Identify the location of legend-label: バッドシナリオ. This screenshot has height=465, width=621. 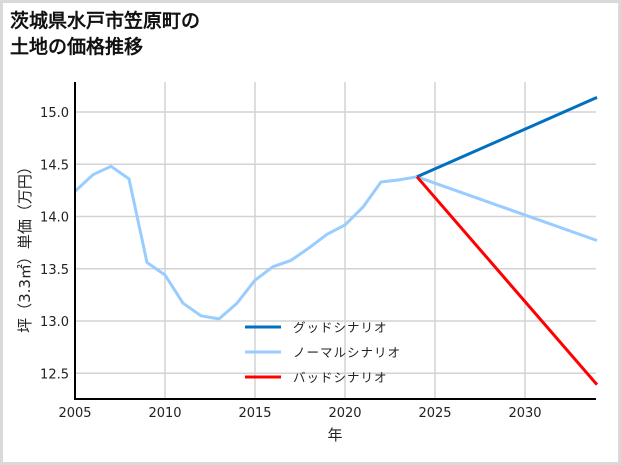
(340, 377).